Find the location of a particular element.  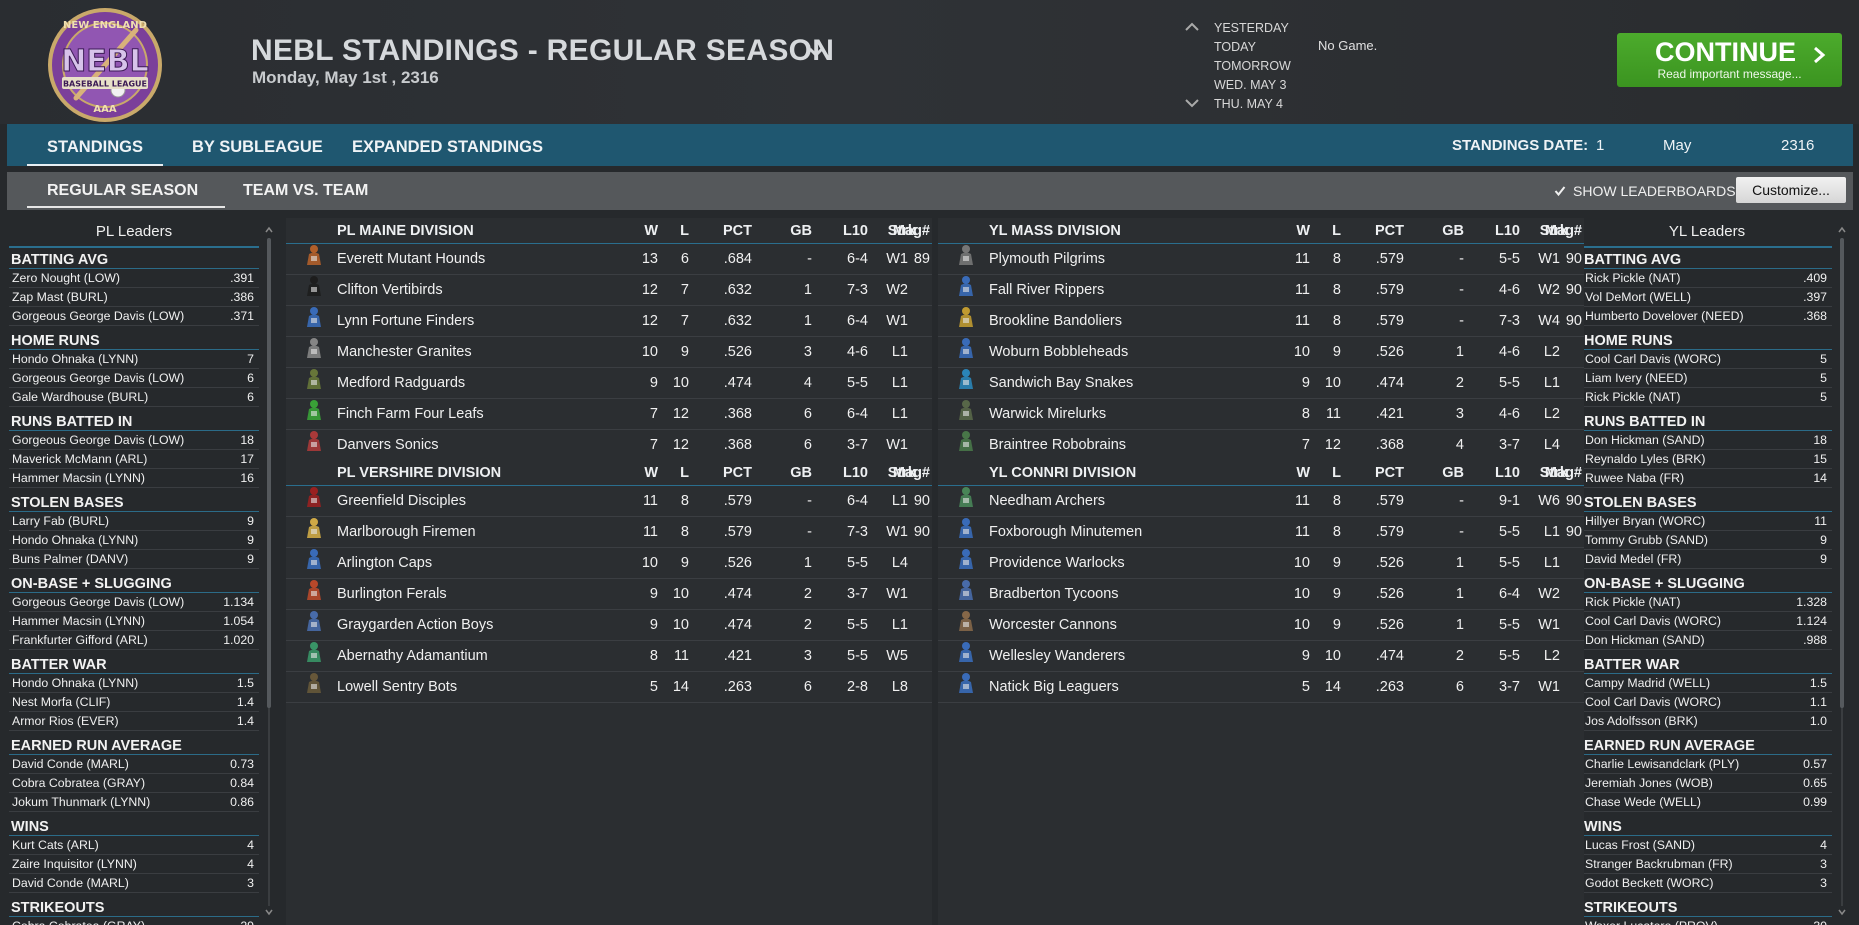

leader-row: Hammer Macsin (LYNN) 16 is located at coordinates (134, 478).